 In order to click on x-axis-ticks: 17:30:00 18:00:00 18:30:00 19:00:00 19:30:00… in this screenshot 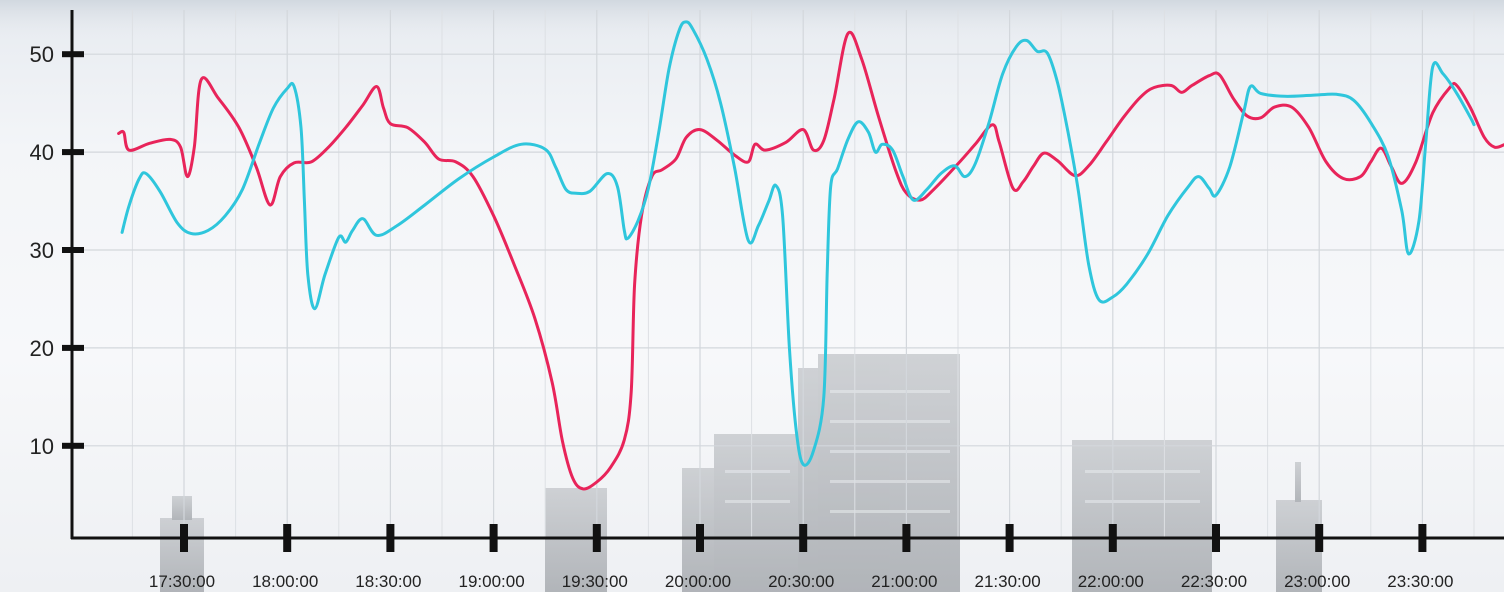, I will do `click(801, 557)`.